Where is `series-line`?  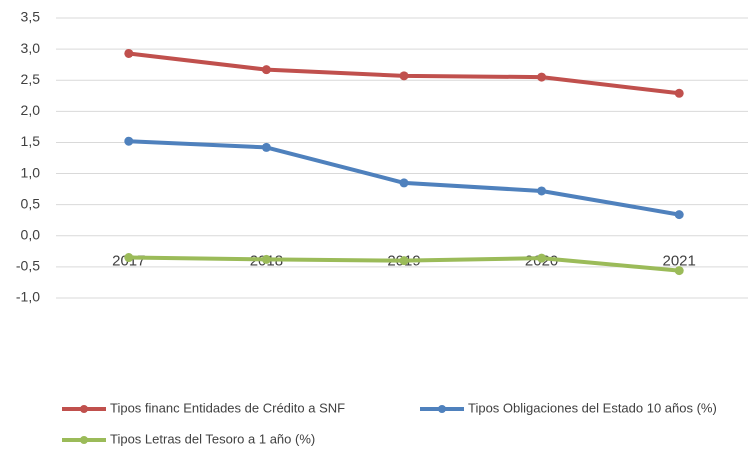
series-line is located at coordinates (404, 178).